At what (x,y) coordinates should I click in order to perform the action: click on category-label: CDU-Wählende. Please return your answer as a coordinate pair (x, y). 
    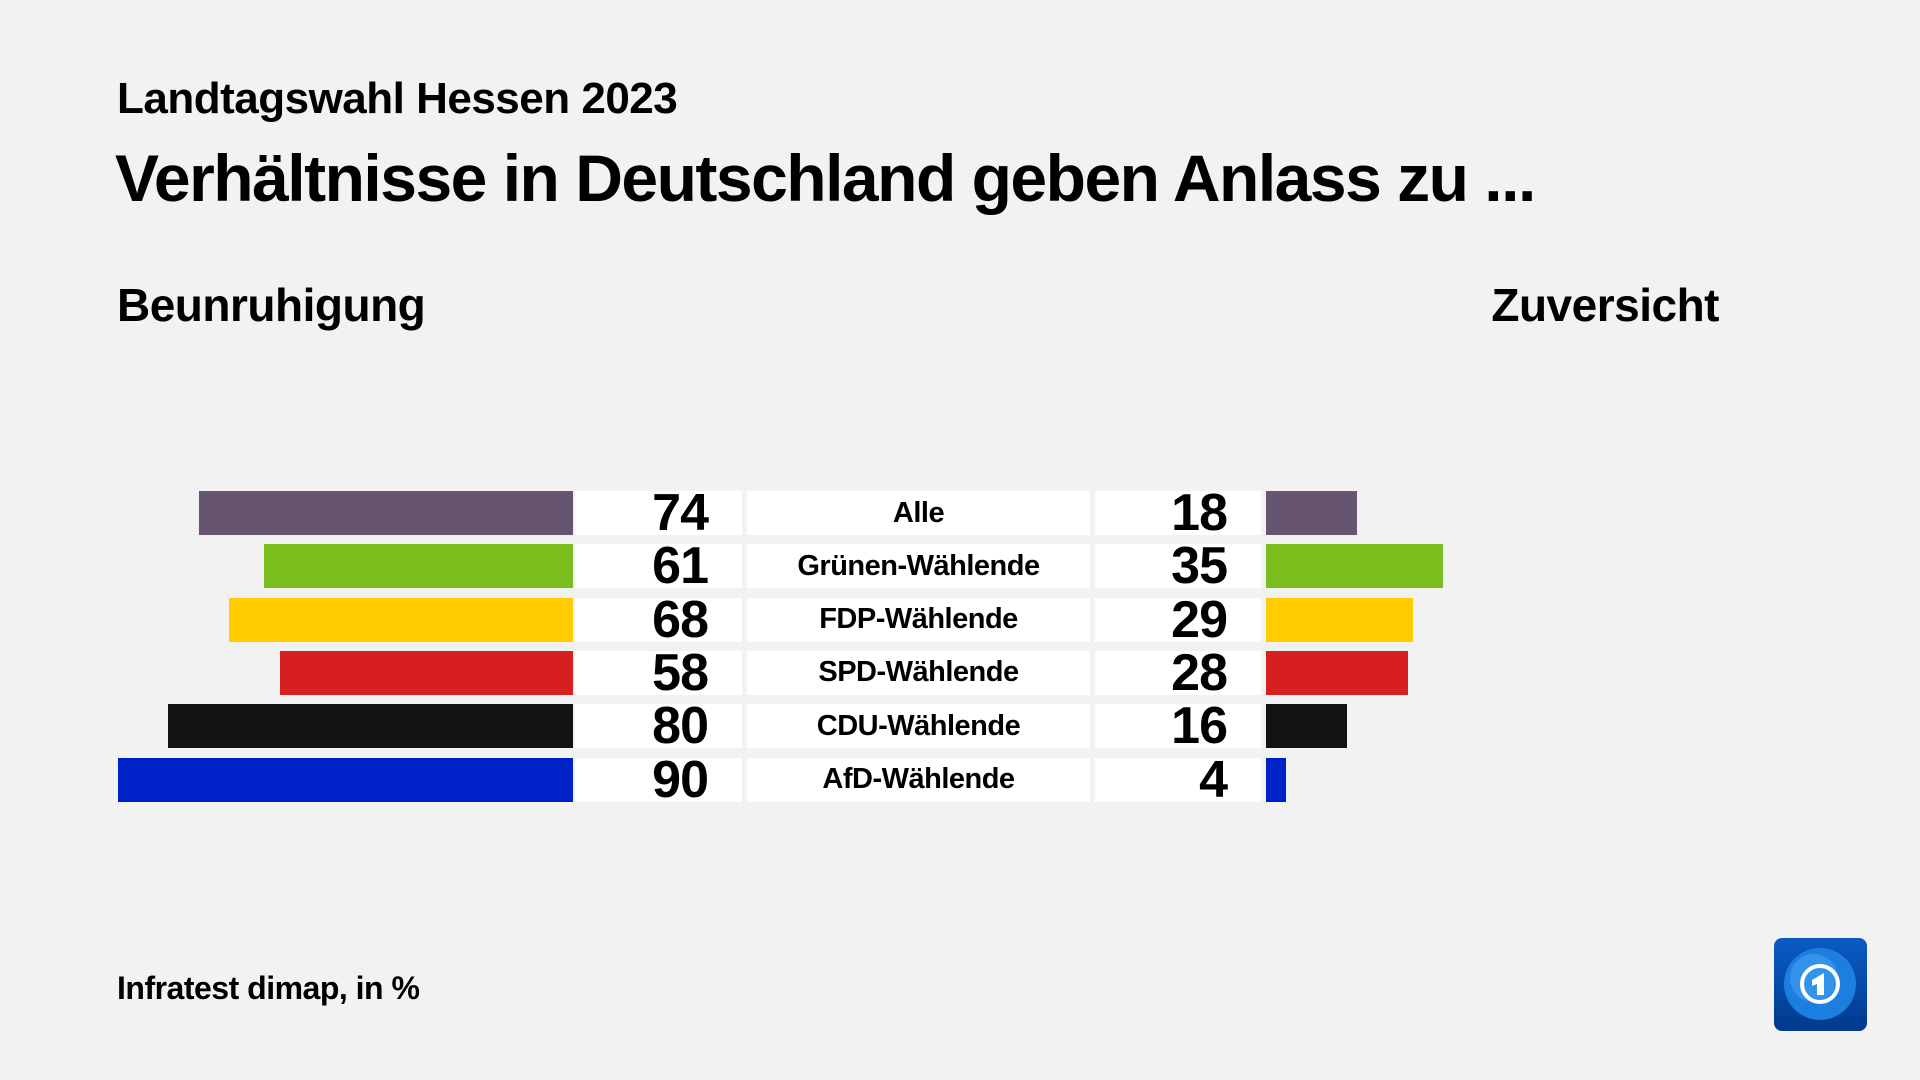
    Looking at the image, I should click on (918, 726).